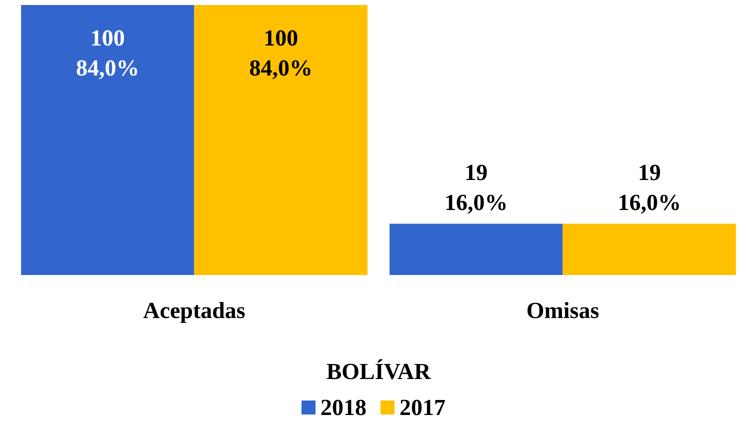 The image size is (747, 426). Describe the element at coordinates (563, 310) in the screenshot. I see `x-tick-label: Omisas` at that location.